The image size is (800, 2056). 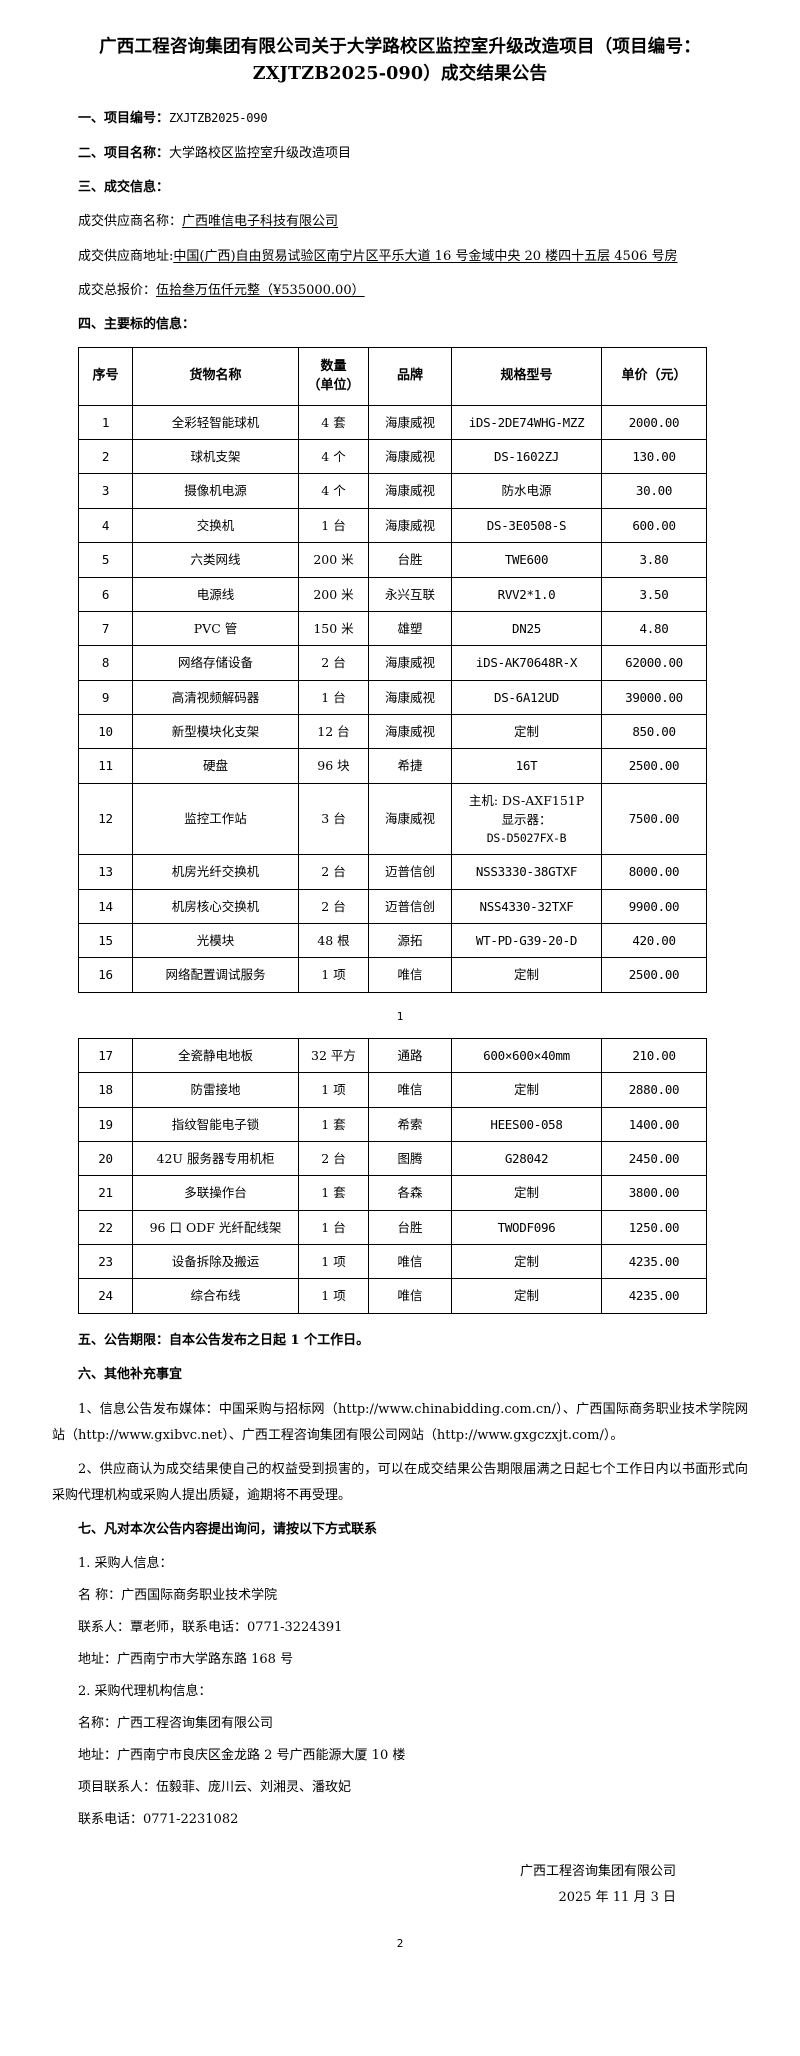 I want to click on supplier-address-label: 成交供应商地址:, so click(x=126, y=256).